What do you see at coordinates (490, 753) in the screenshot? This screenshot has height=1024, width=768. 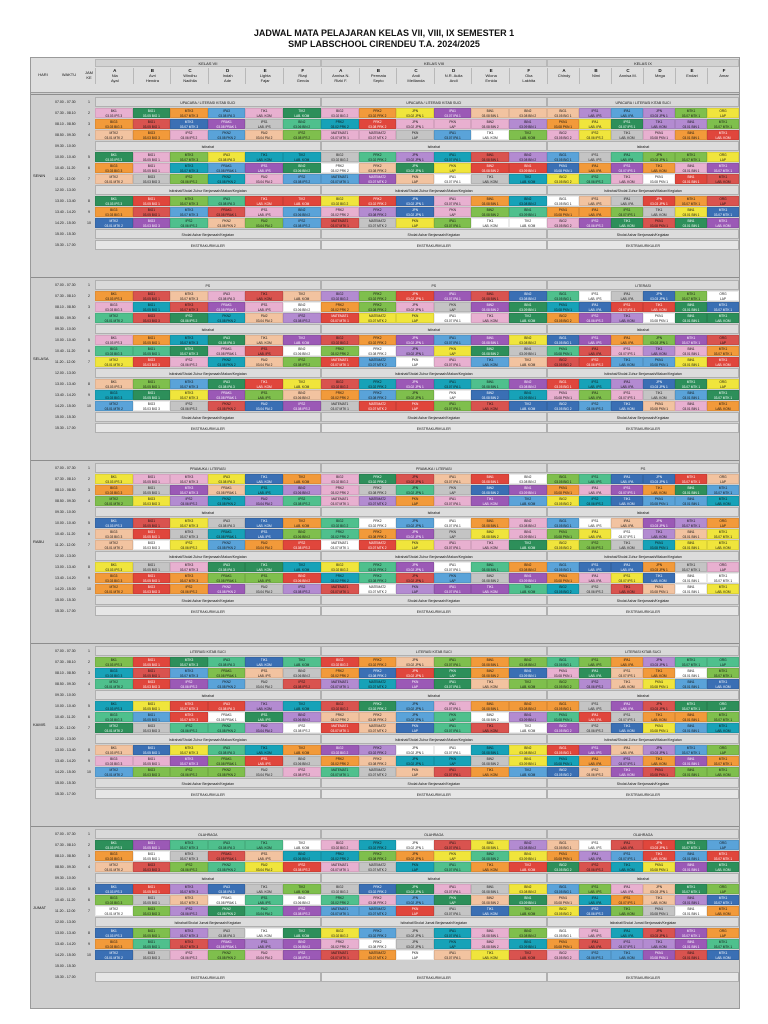 I see `room-code: 03.08 BIN 1` at bounding box center [490, 753].